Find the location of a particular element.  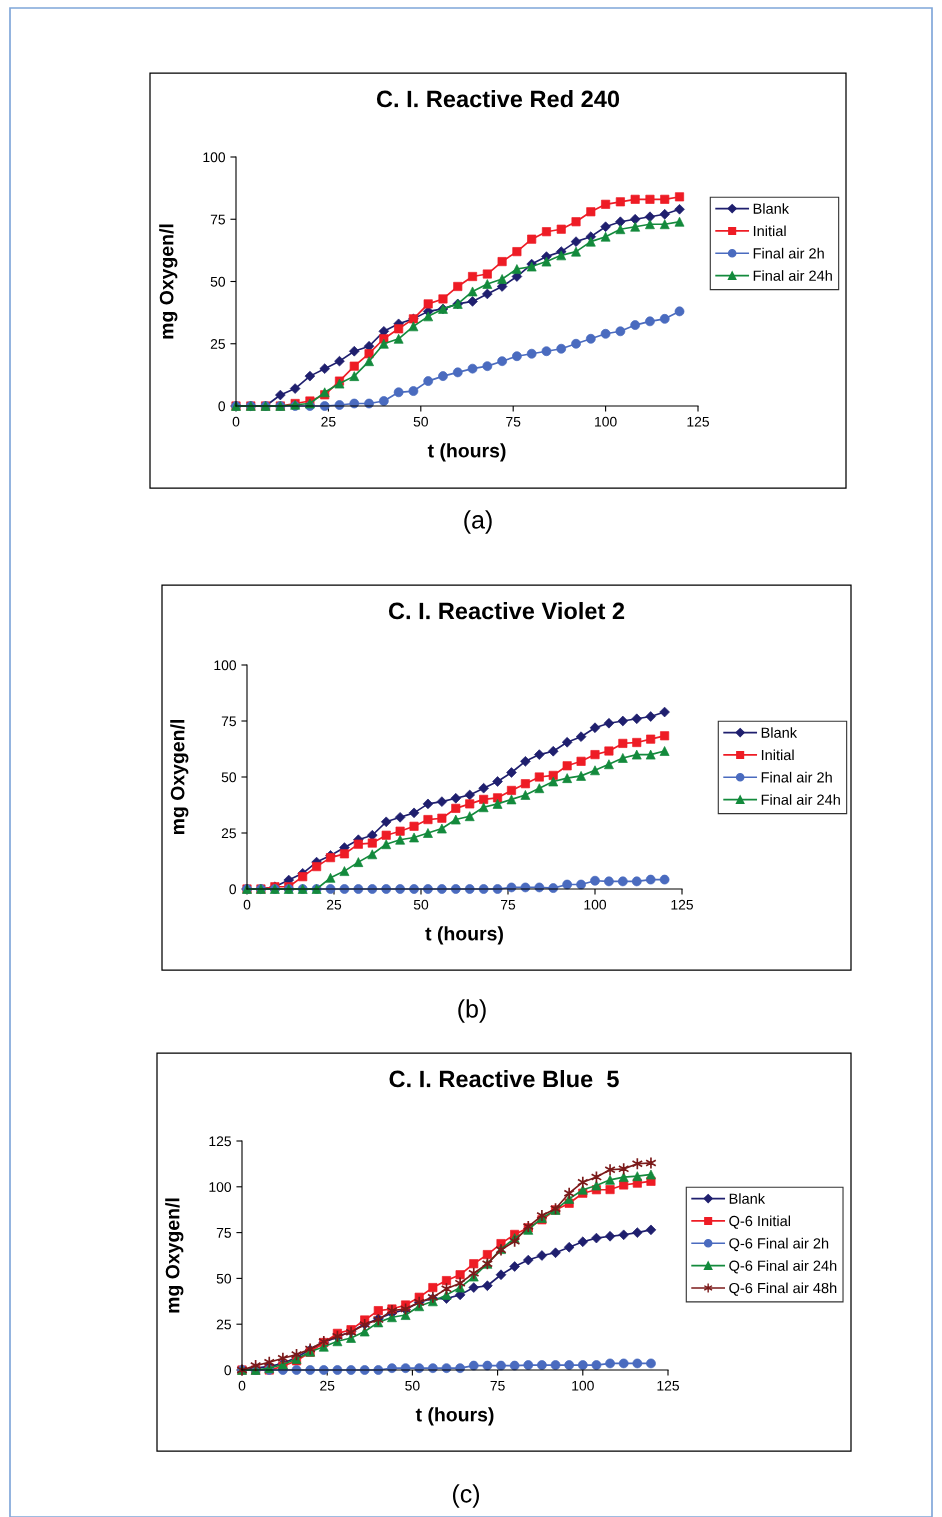

legend-label: Q-6 Initial is located at coordinates (760, 1222).